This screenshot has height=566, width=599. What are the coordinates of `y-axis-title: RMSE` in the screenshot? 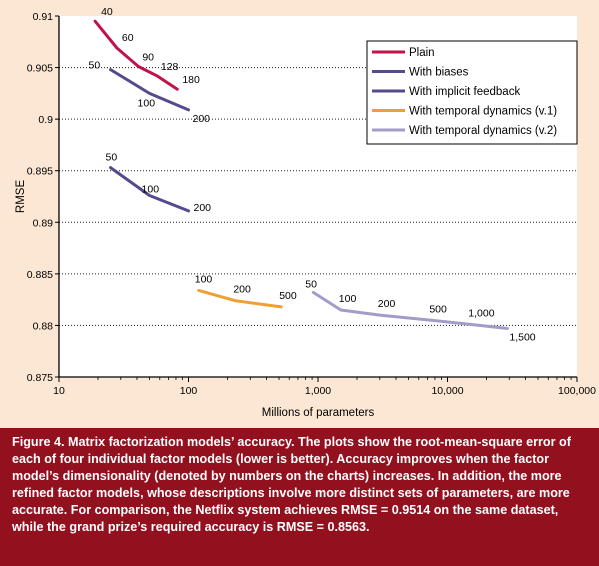 It's located at (21, 197).